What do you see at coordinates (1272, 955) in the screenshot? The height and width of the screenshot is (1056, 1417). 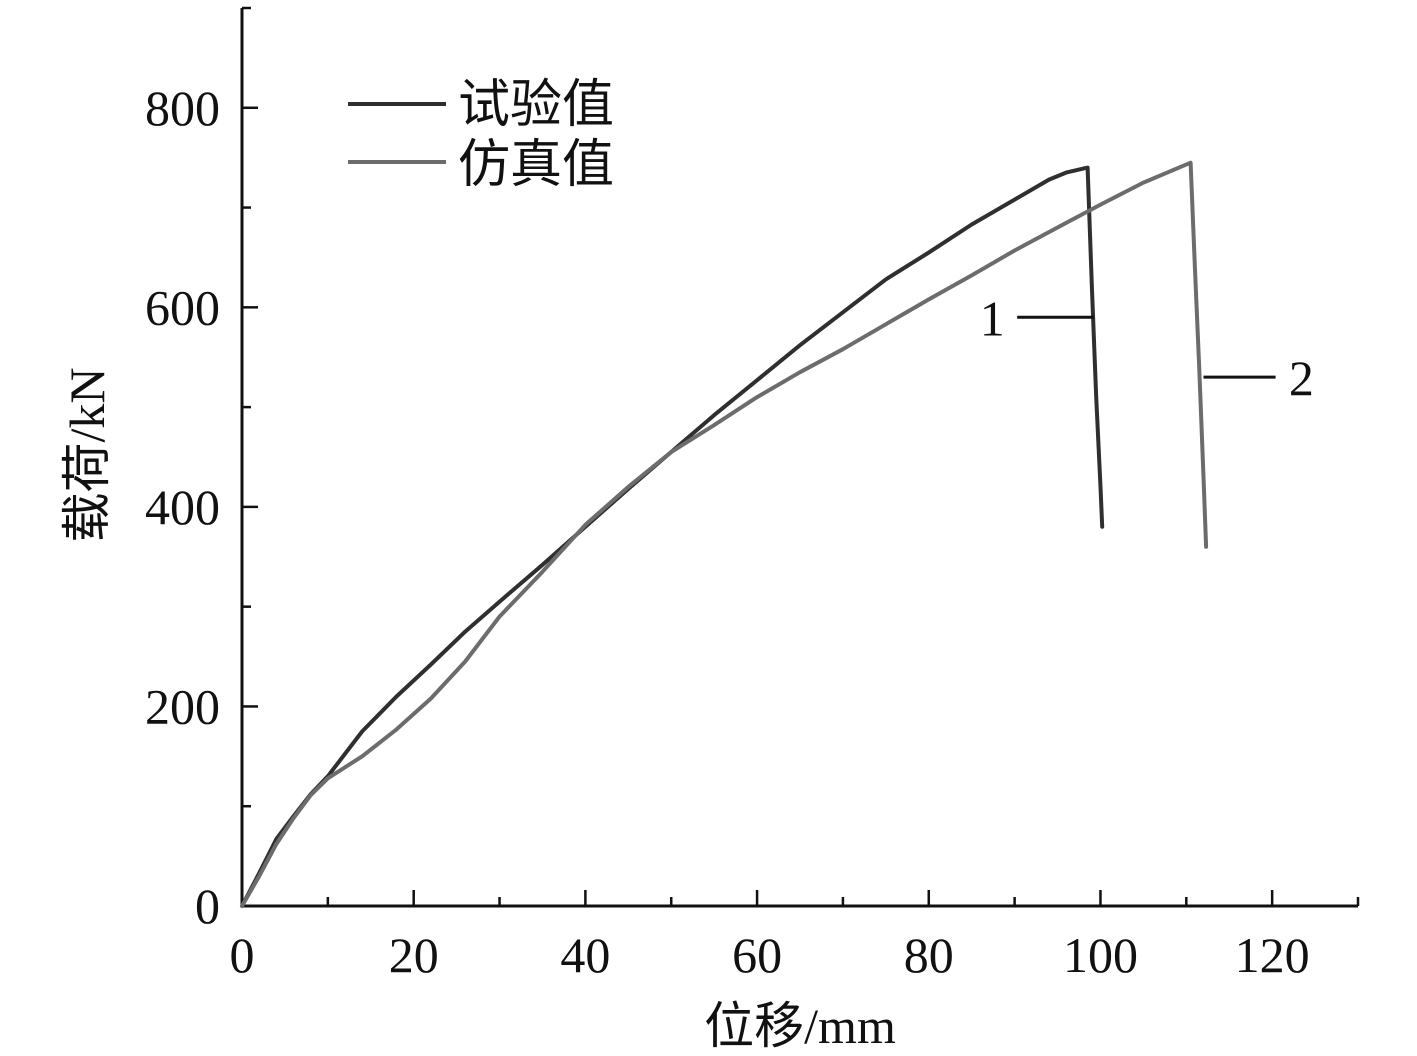 I see `x-tick-label: 120` at bounding box center [1272, 955].